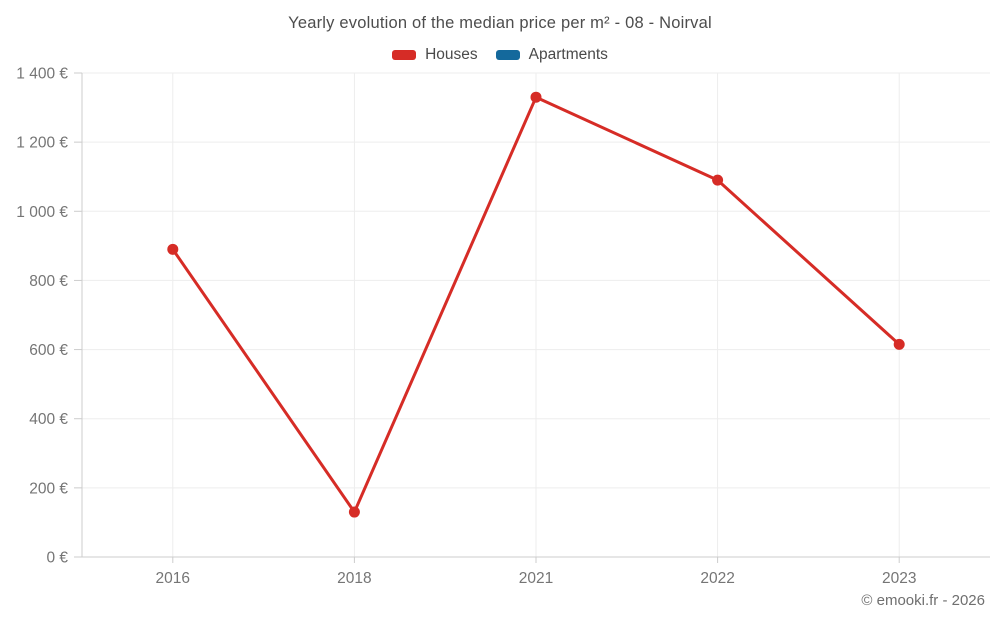 The image size is (1000, 625). What do you see at coordinates (42, 212) in the screenshot?
I see `y-axis-label: 1 000 €` at bounding box center [42, 212].